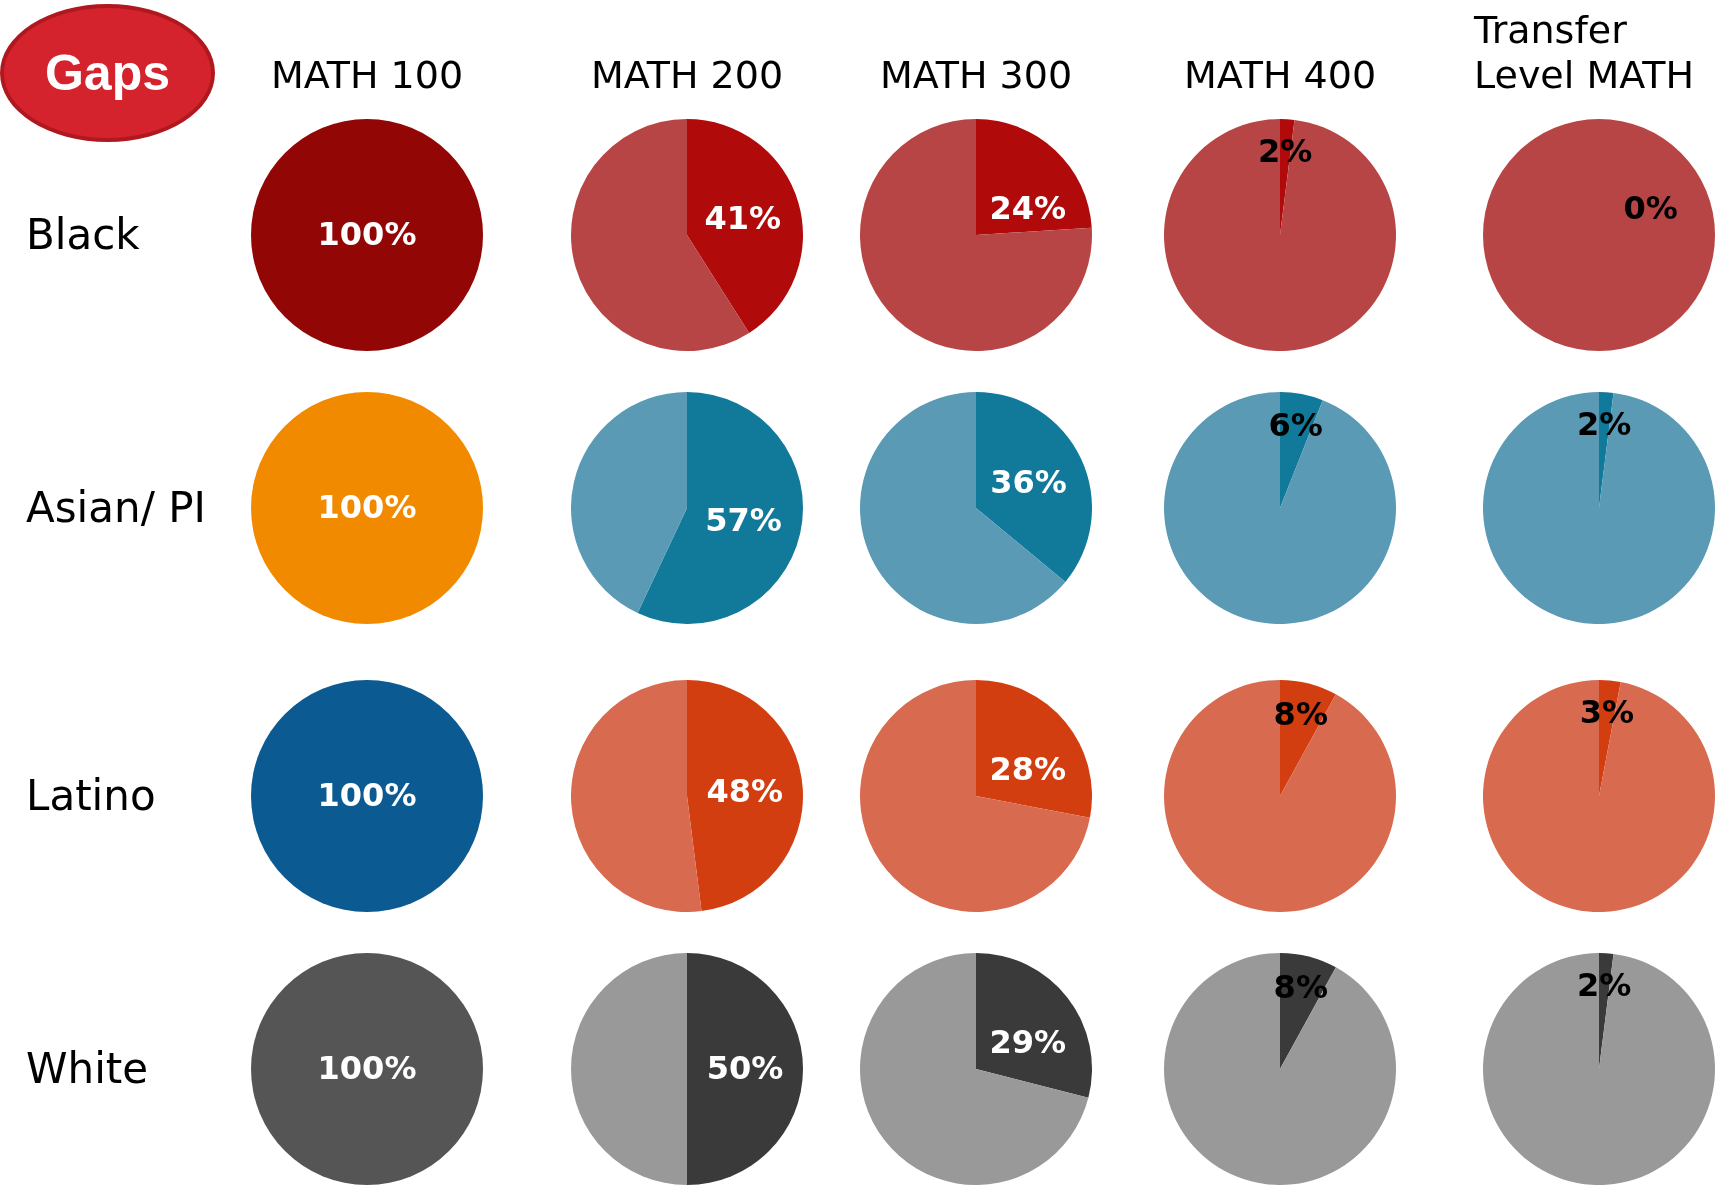 The width and height of the screenshot is (1733, 1191). I want to click on data-label: 28%, so click(1027, 768).